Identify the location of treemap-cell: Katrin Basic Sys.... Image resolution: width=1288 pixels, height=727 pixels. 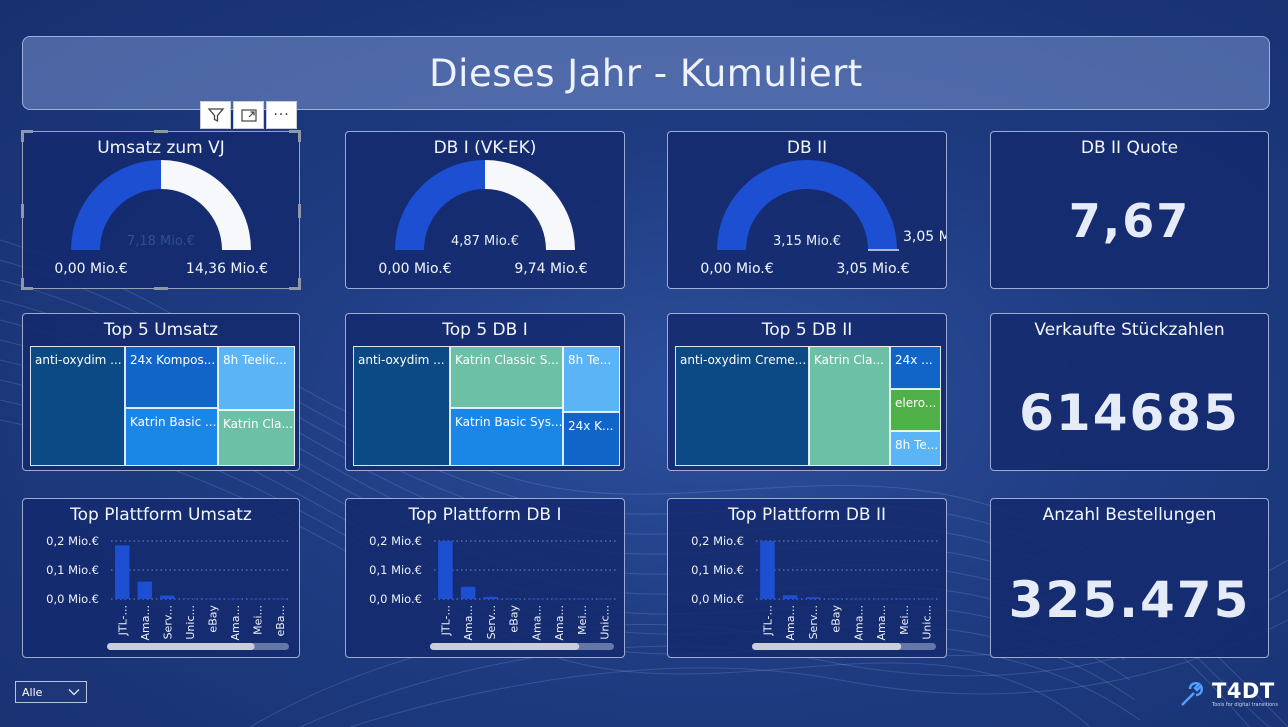
(506, 437).